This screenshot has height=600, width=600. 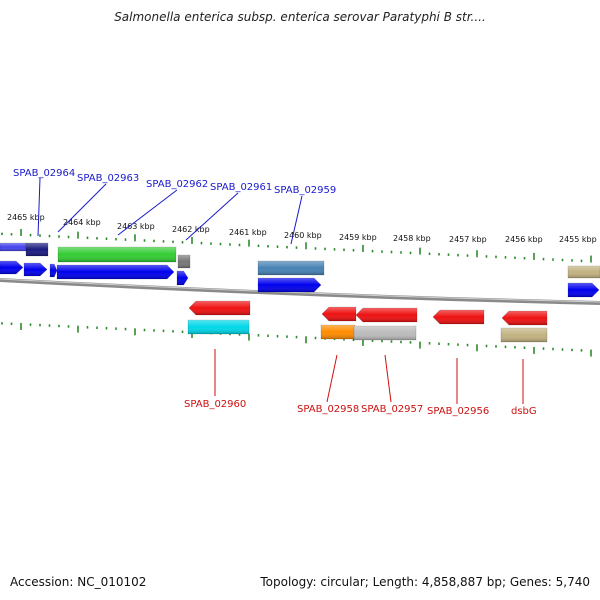 What do you see at coordinates (82, 222) in the screenshot?
I see `ruler-label: 2464 kbp` at bounding box center [82, 222].